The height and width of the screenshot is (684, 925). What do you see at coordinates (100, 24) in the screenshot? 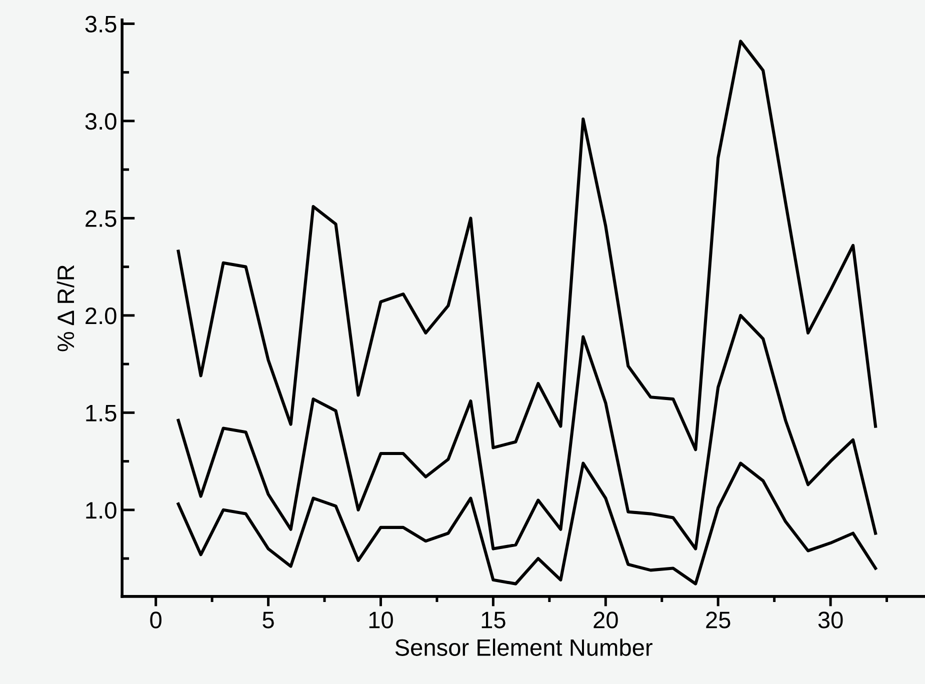
I see `y-tick-label: 3.5` at bounding box center [100, 24].